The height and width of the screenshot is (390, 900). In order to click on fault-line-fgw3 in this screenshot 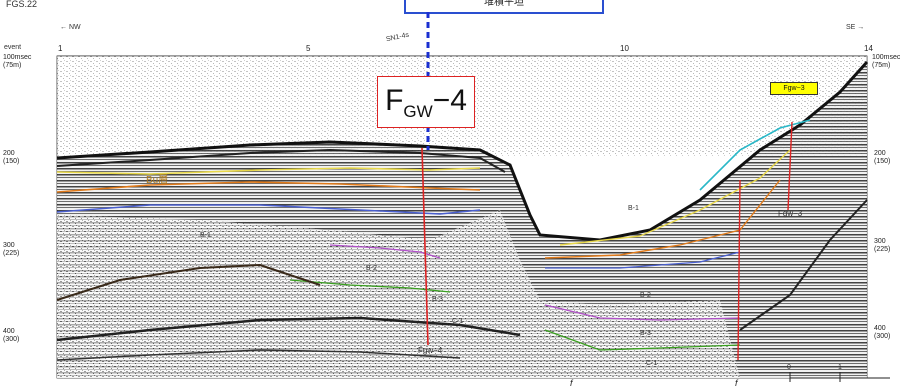, I will do `click(790, 166)`.